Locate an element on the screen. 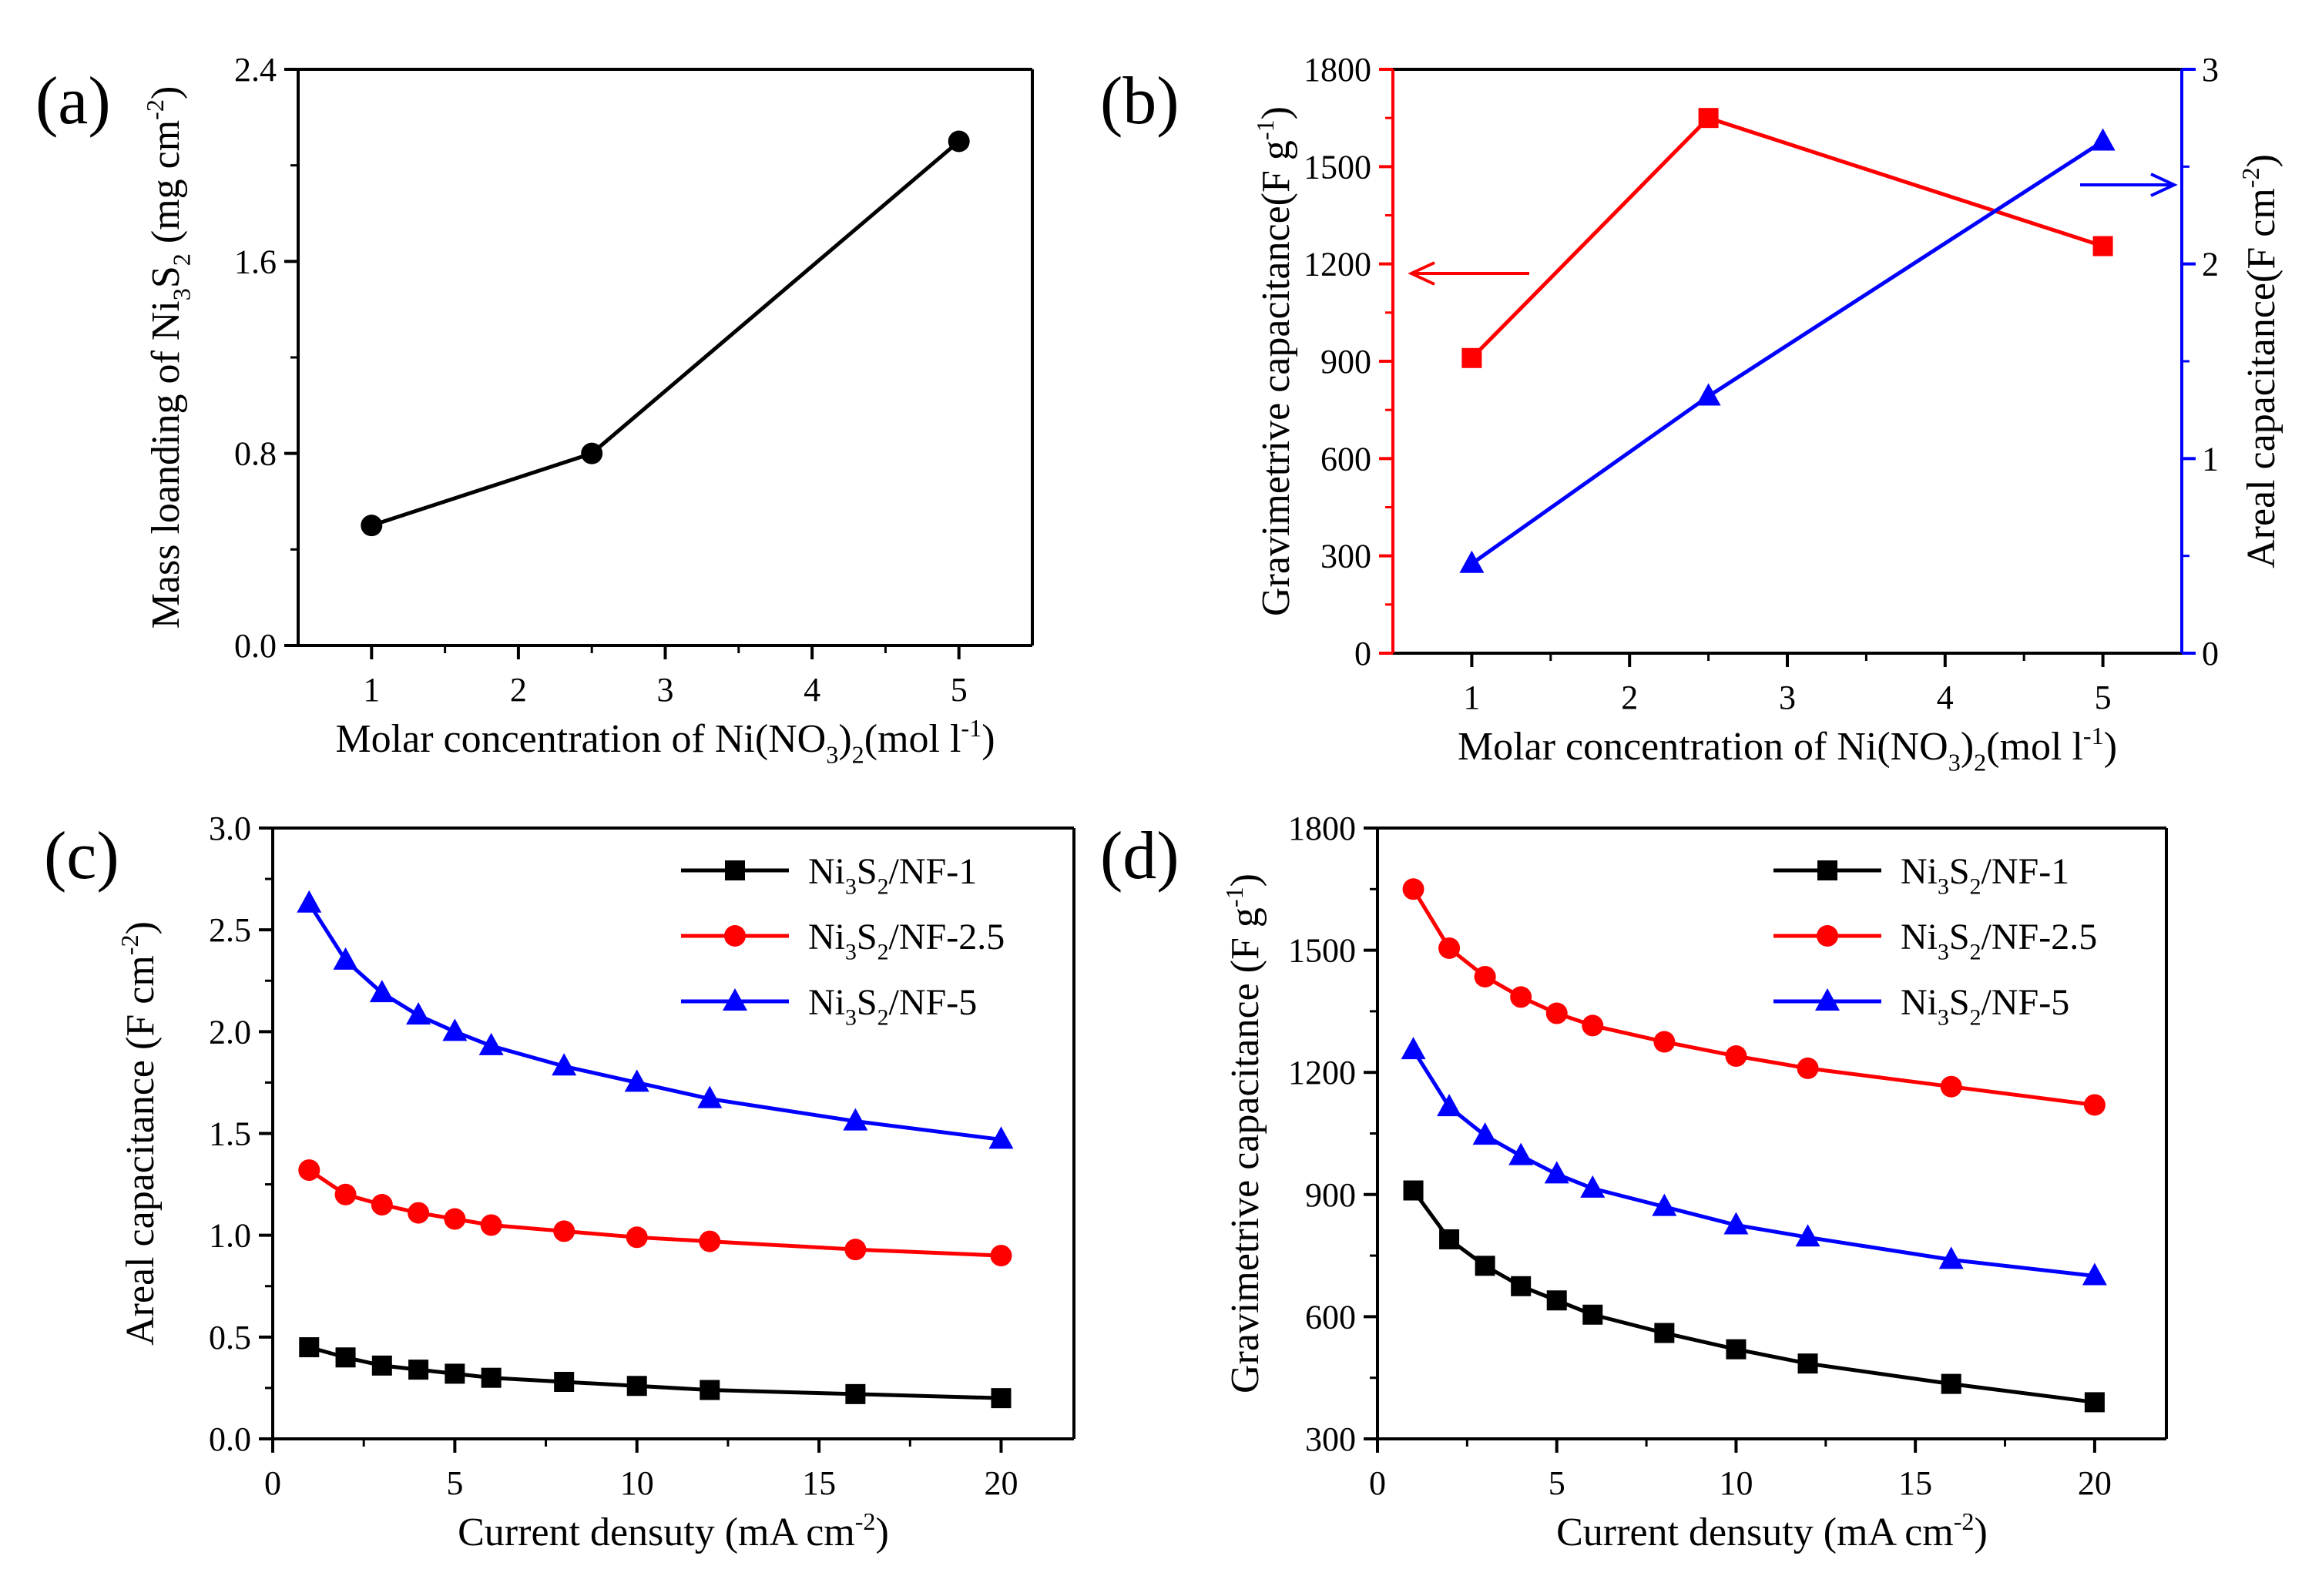 Image resolution: width=2322 pixels, height=1596 pixels. y-tick-label: 1.5 is located at coordinates (230, 1134).